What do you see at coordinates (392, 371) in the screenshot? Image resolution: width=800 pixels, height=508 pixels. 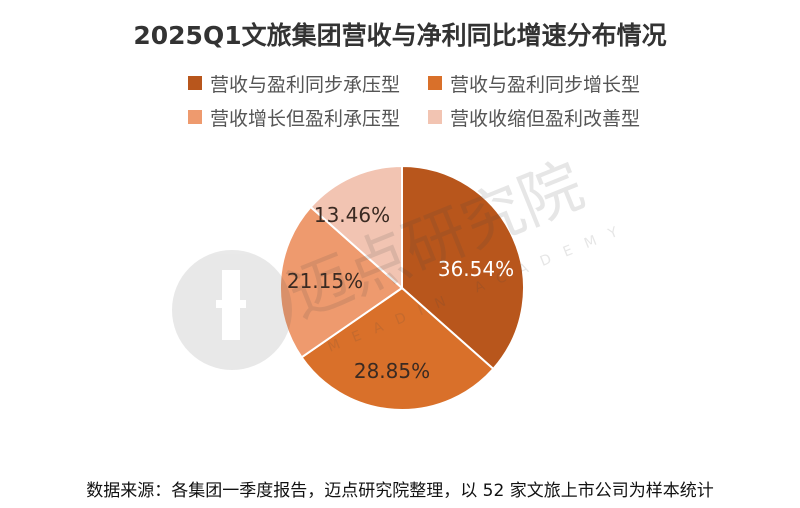 I see `slice-label-1: 28.85%` at bounding box center [392, 371].